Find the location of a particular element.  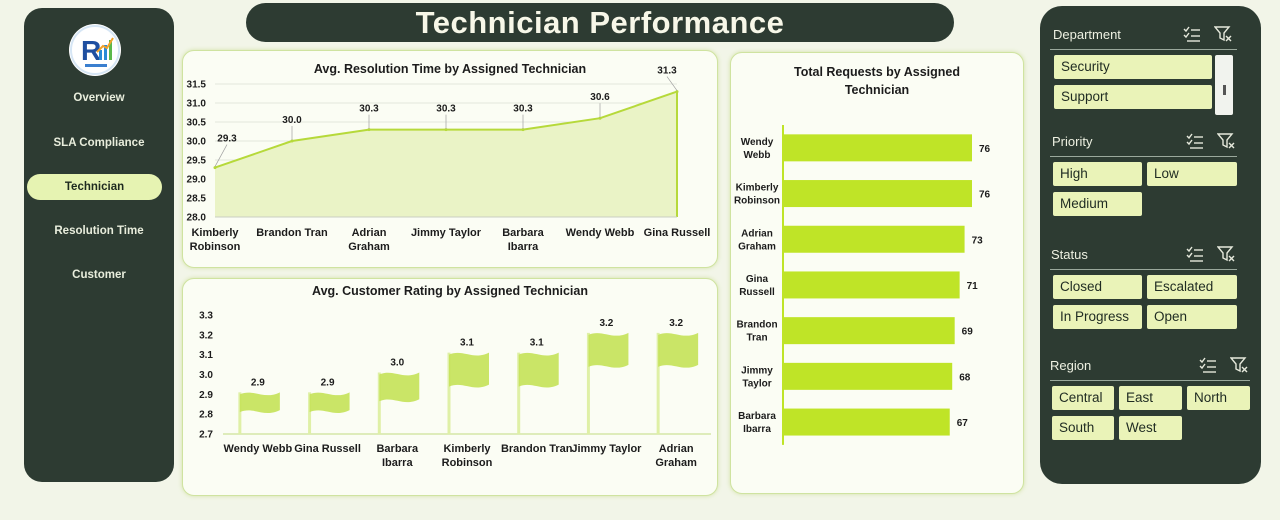

data-label: 71 is located at coordinates (973, 286).